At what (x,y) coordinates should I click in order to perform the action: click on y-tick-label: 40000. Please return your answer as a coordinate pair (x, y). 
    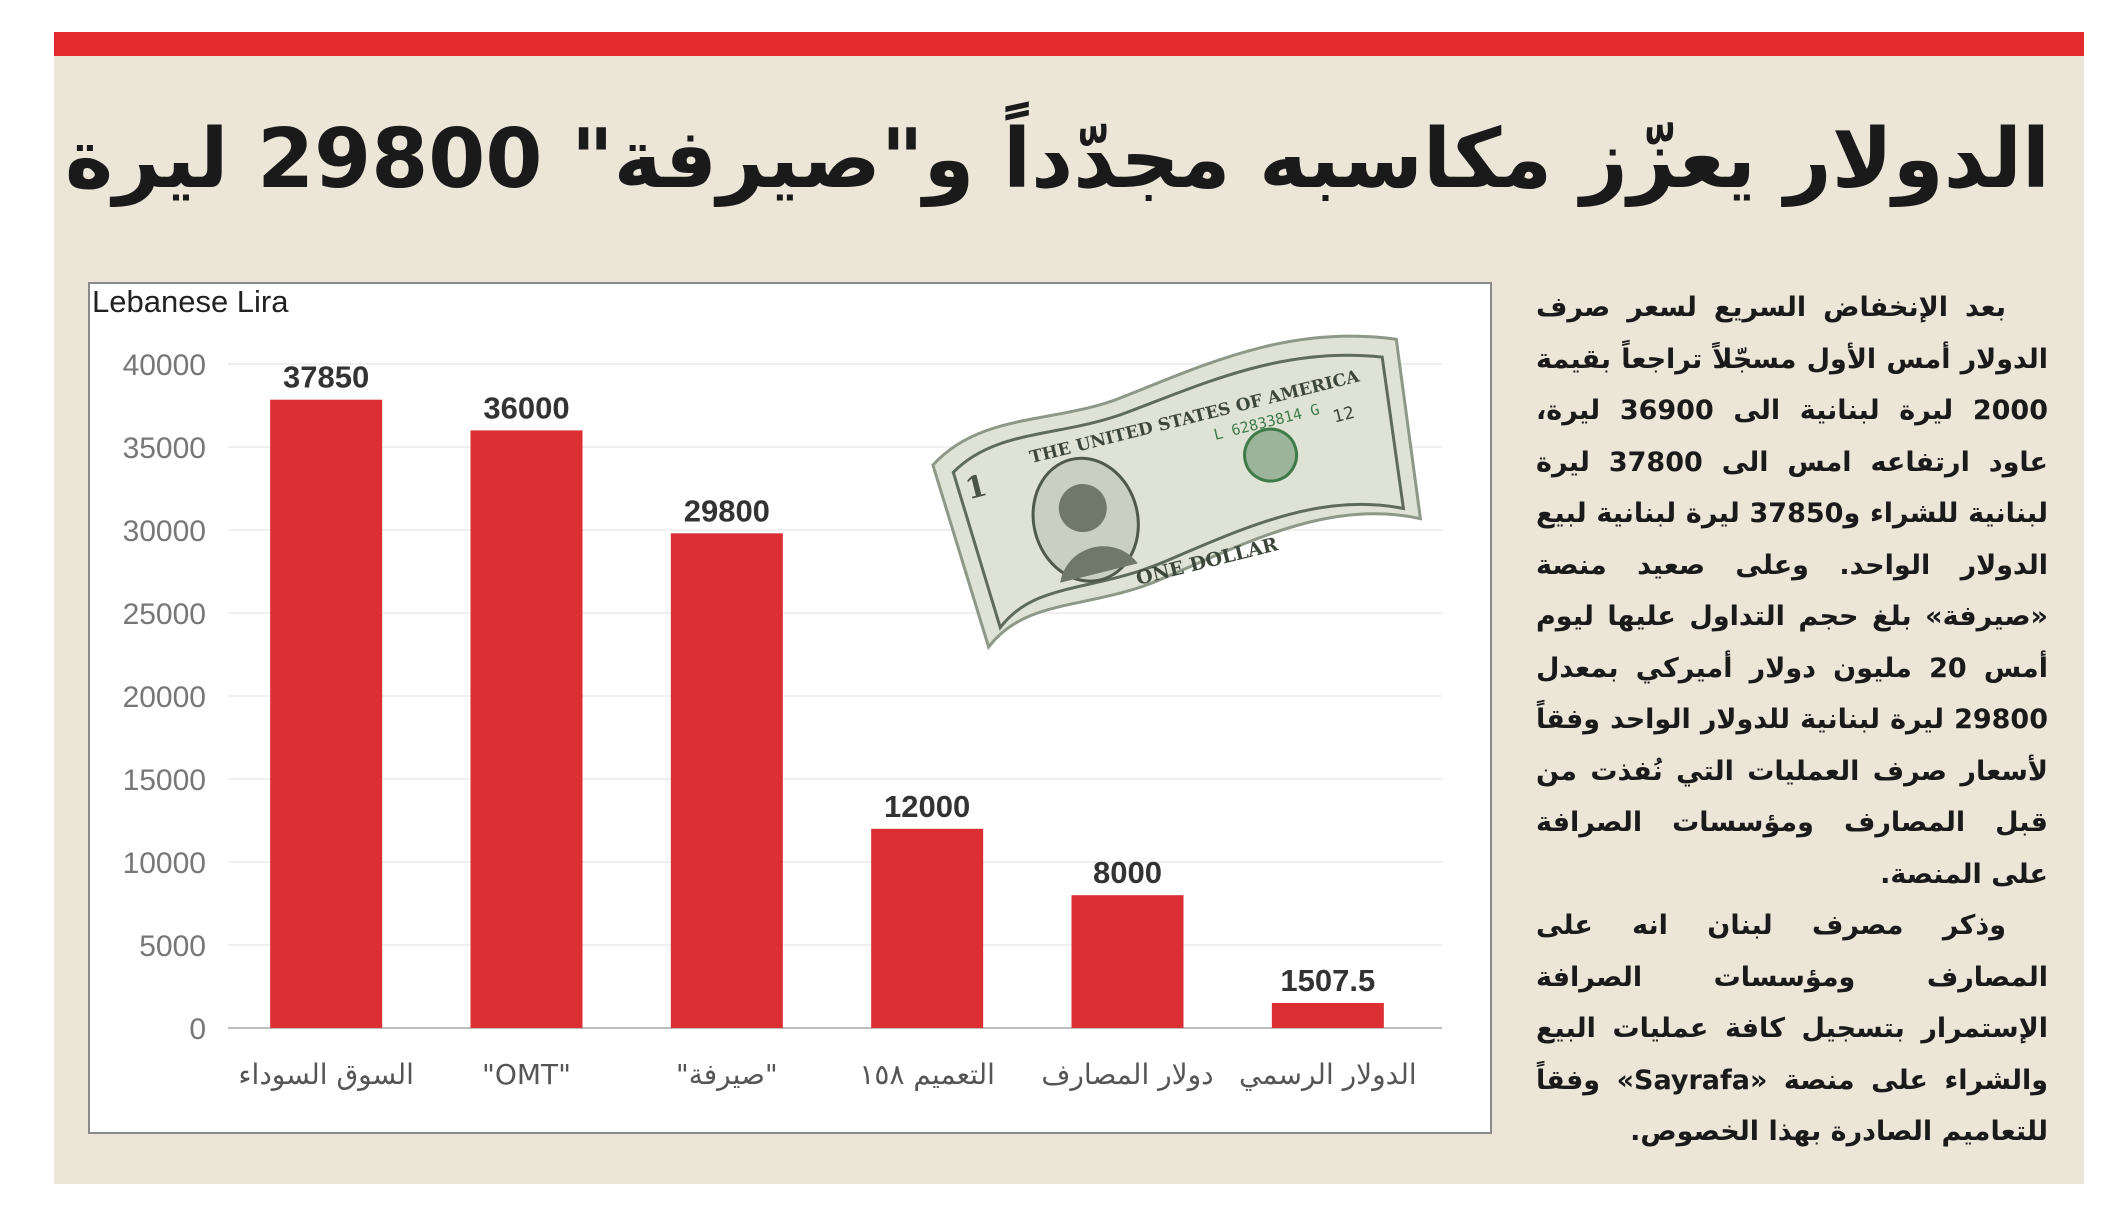
    Looking at the image, I should click on (164, 365).